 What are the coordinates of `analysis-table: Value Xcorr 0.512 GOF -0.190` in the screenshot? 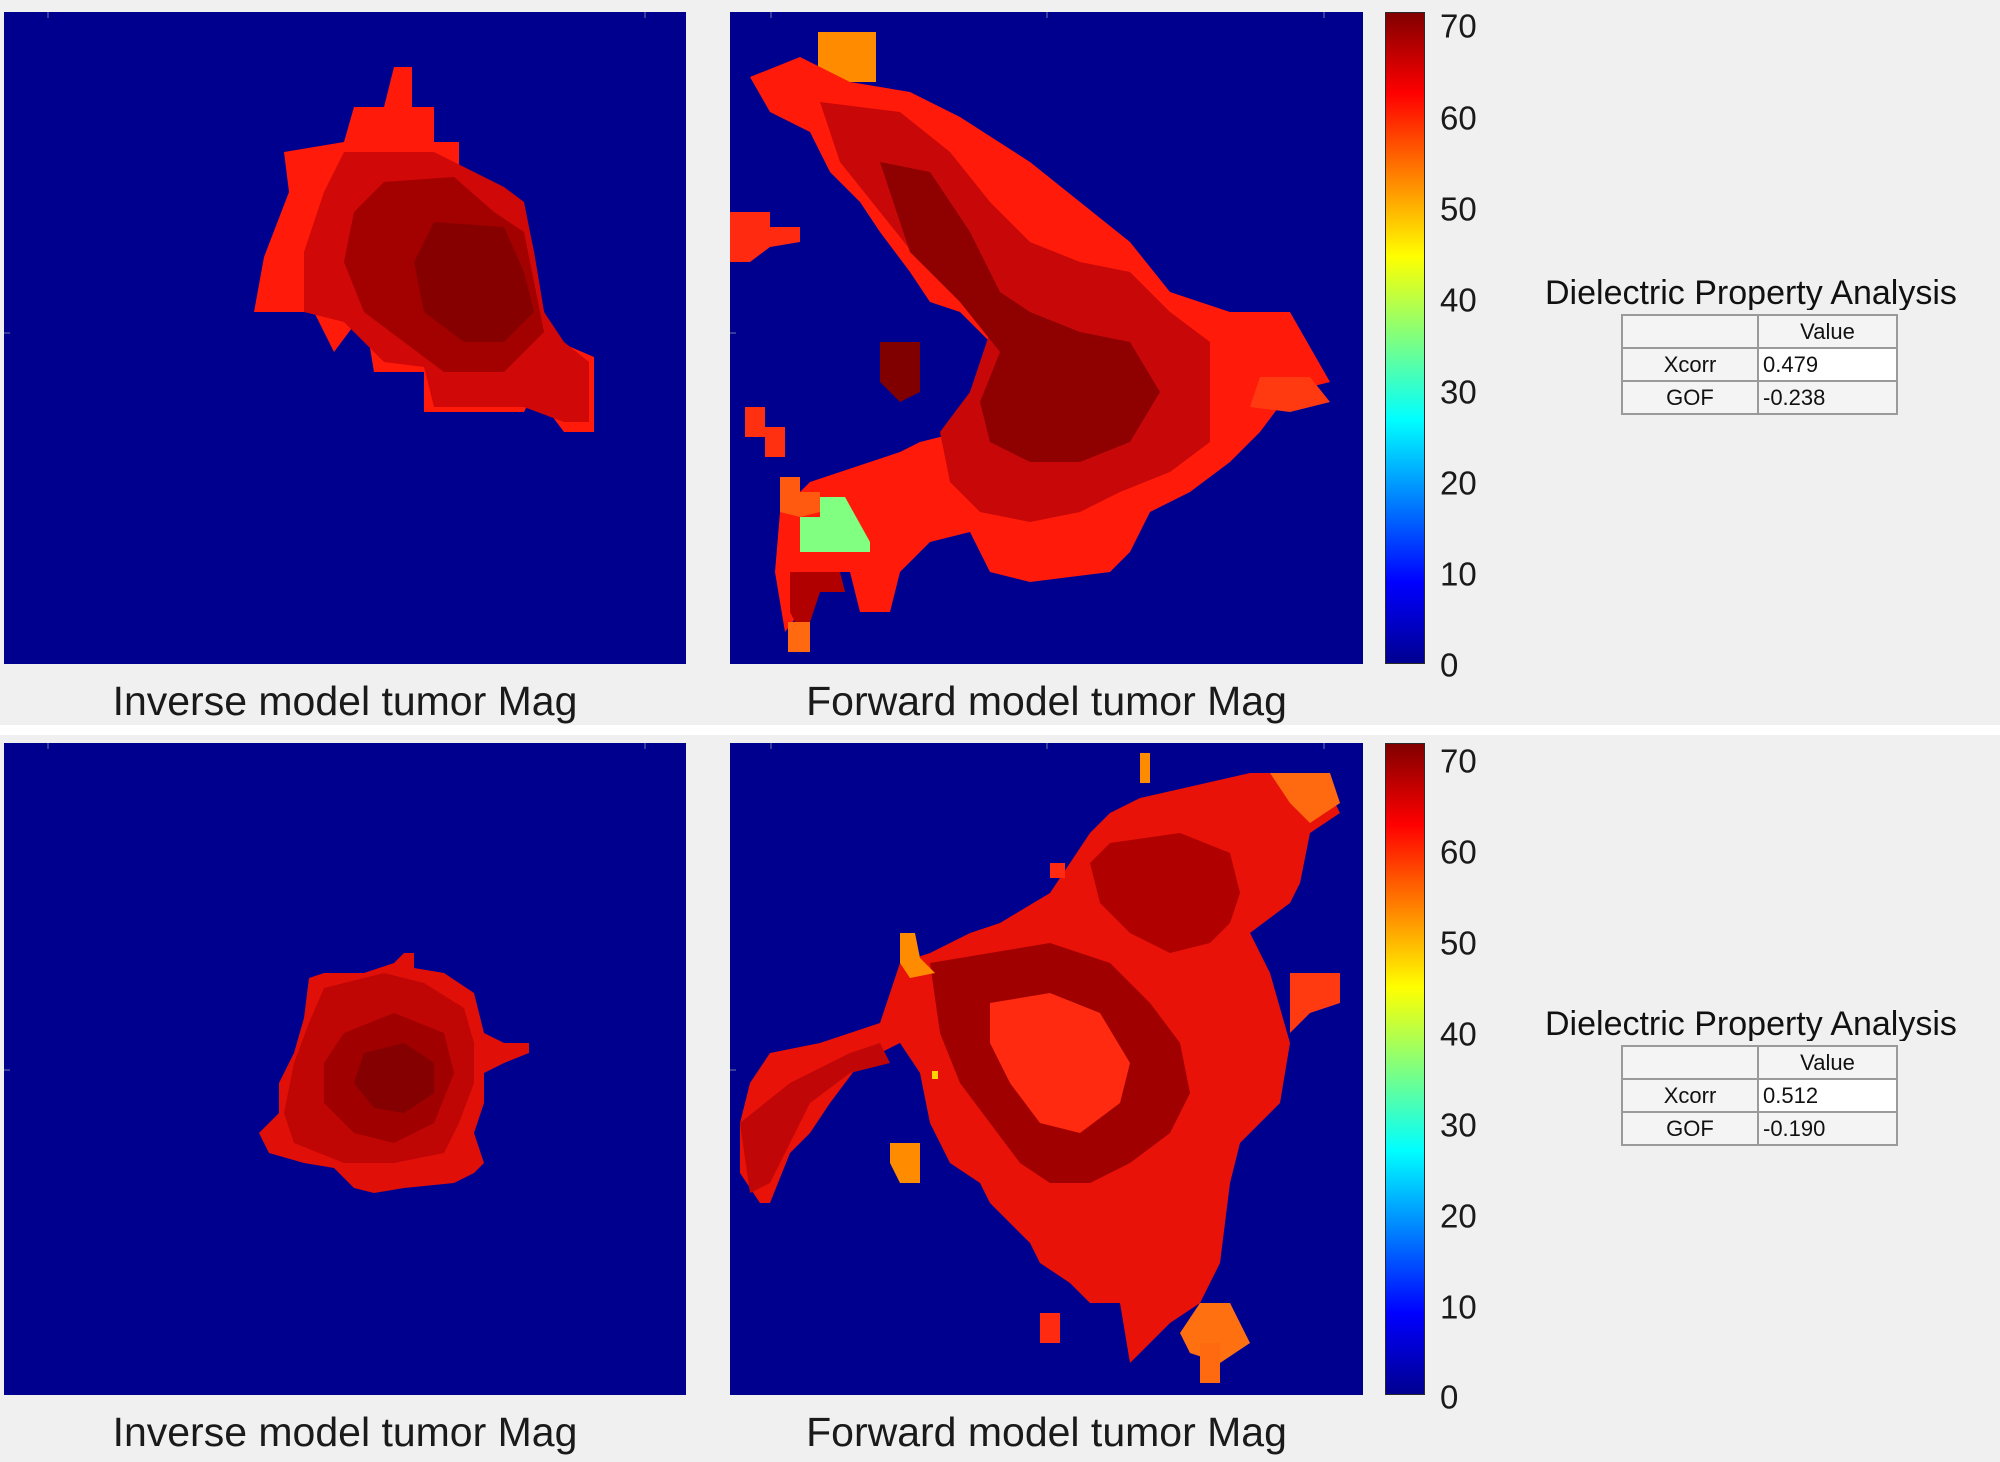 It's located at (1759, 1095).